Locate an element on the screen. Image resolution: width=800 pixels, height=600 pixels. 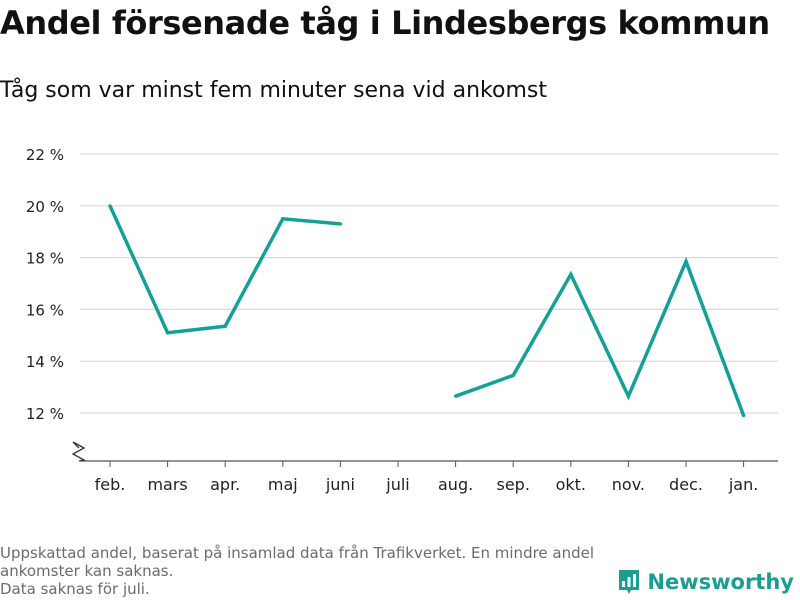
brand-name: Newsworthy is located at coordinates (720, 582).